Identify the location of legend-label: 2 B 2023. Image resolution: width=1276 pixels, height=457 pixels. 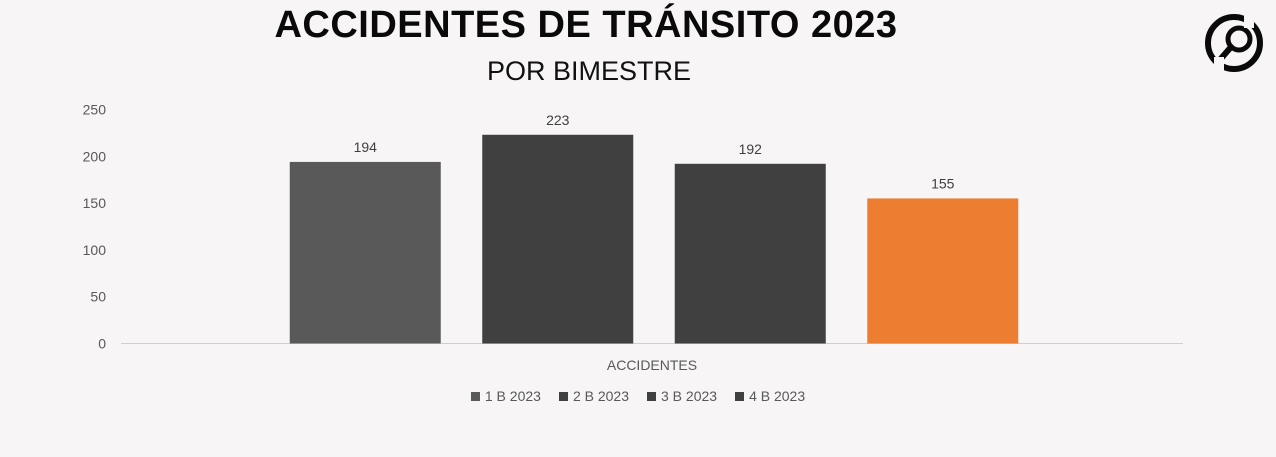
(600, 396).